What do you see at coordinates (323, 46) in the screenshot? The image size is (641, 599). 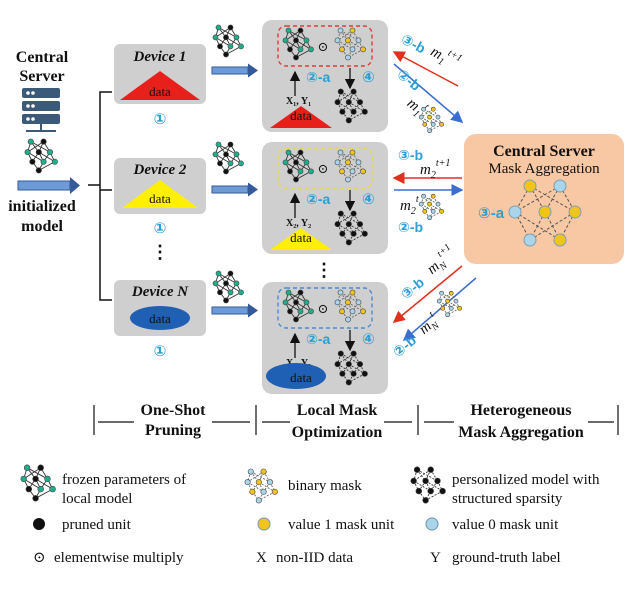 I see `local-multiply-1: ⊙` at bounding box center [323, 46].